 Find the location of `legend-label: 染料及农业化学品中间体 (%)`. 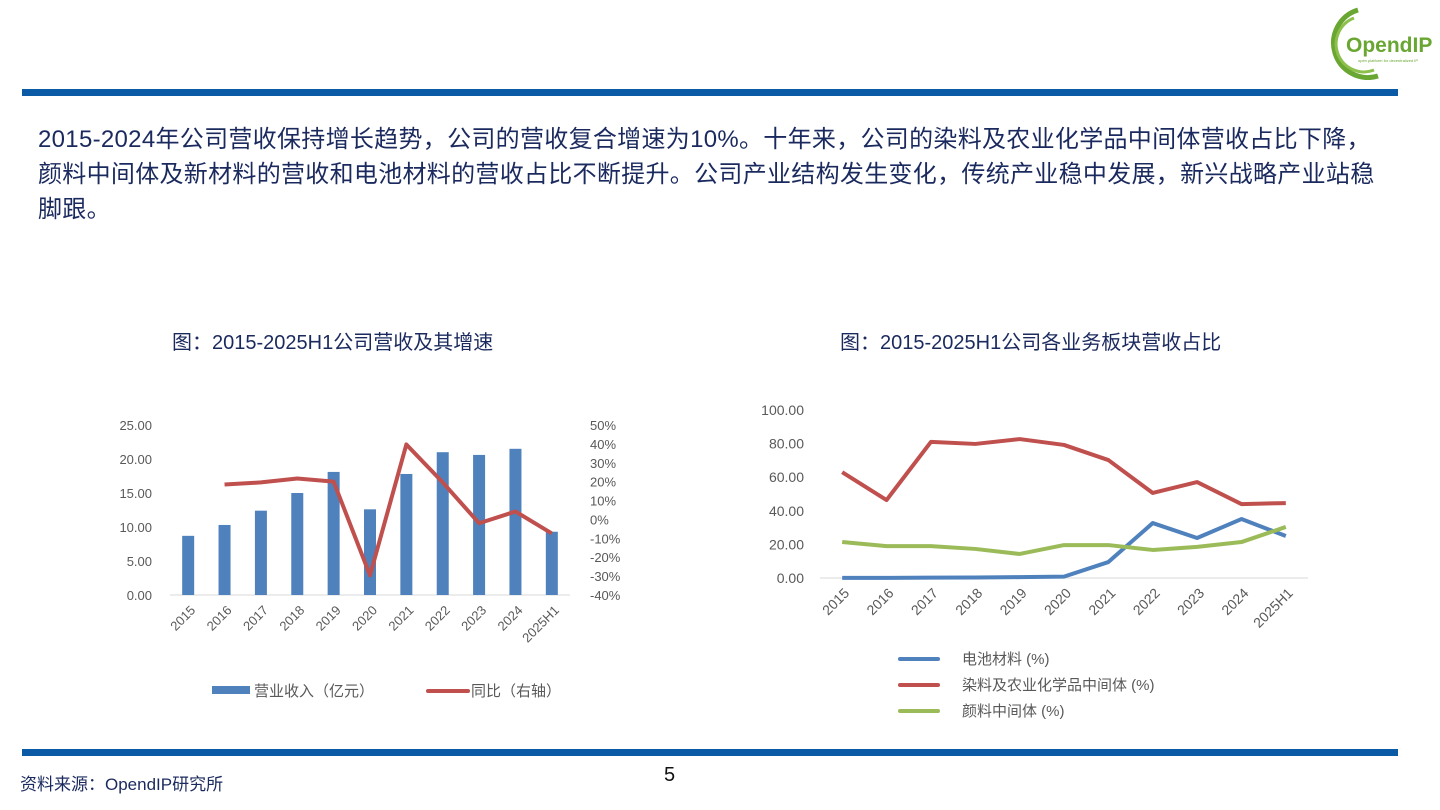

legend-label: 染料及农业化学品中间体 (%) is located at coordinates (1058, 685).